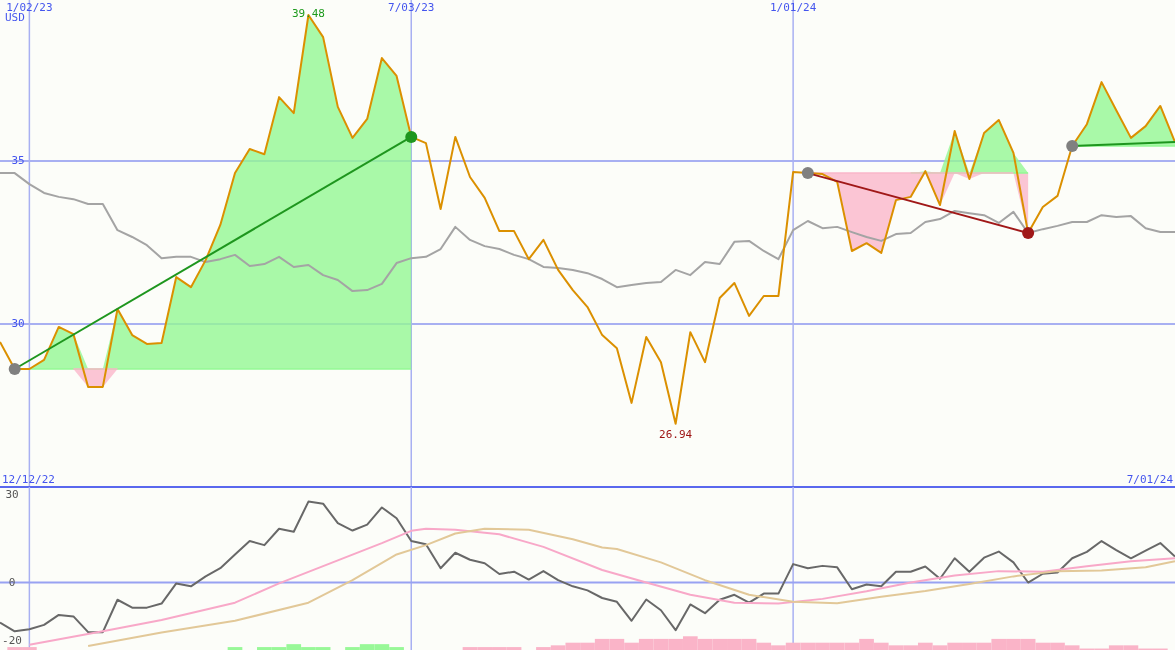 The width and height of the screenshot is (1175, 650). What do you see at coordinates (1150, 479) in the screenshot?
I see `annotation: 7/01/24` at bounding box center [1150, 479].